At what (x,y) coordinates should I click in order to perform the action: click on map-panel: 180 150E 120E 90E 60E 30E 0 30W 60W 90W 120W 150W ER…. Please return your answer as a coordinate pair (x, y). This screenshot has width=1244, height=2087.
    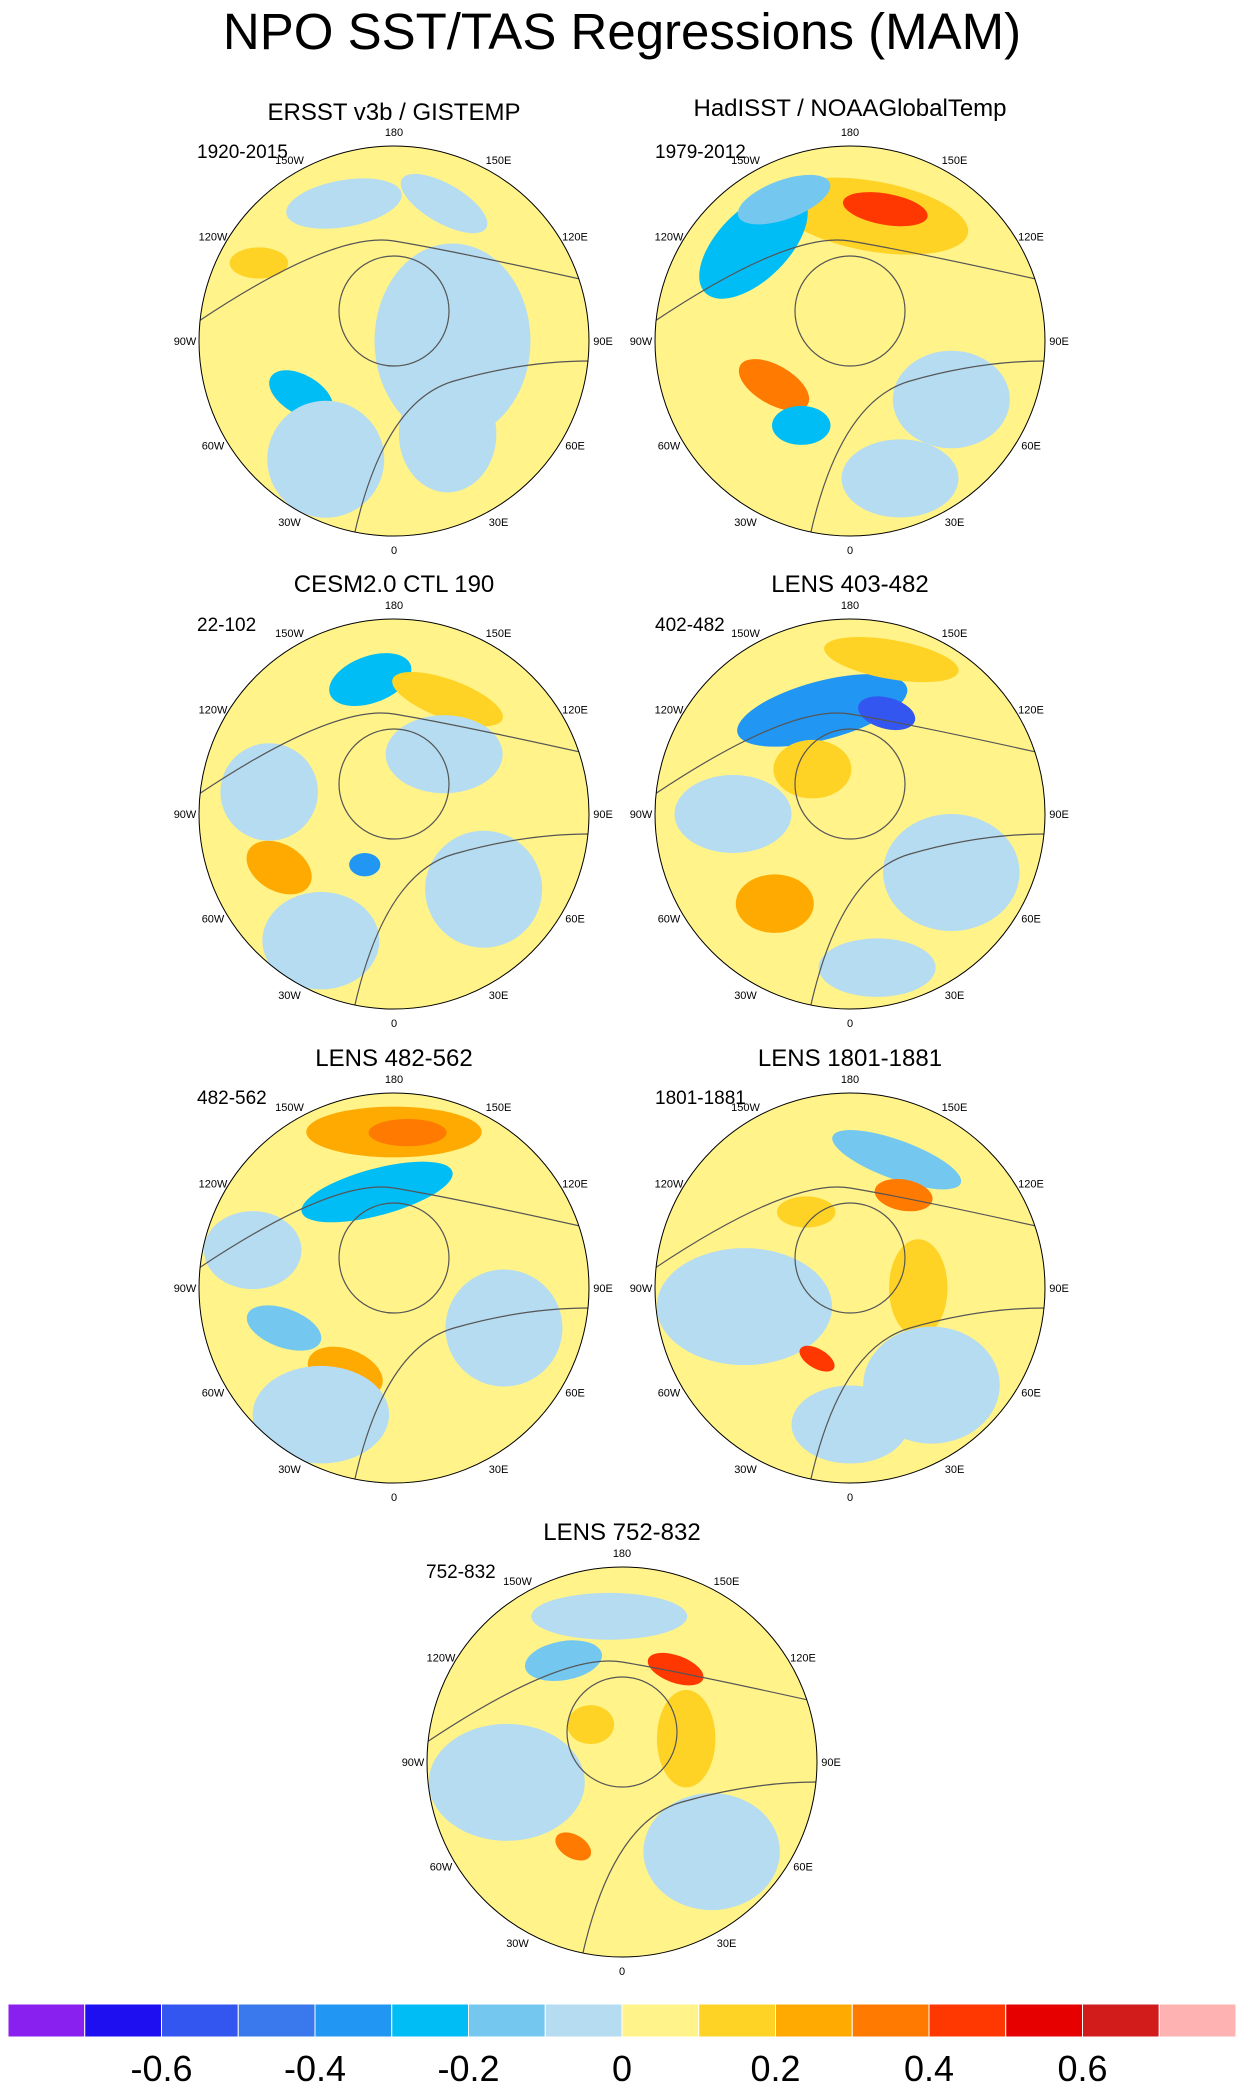
    Looking at the image, I should click on (393, 328).